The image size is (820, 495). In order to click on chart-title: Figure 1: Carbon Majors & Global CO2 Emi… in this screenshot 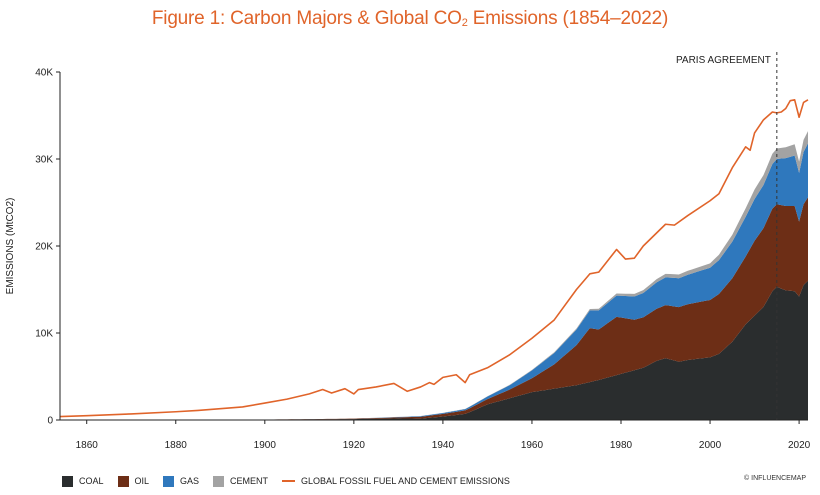, I will do `click(410, 19)`.